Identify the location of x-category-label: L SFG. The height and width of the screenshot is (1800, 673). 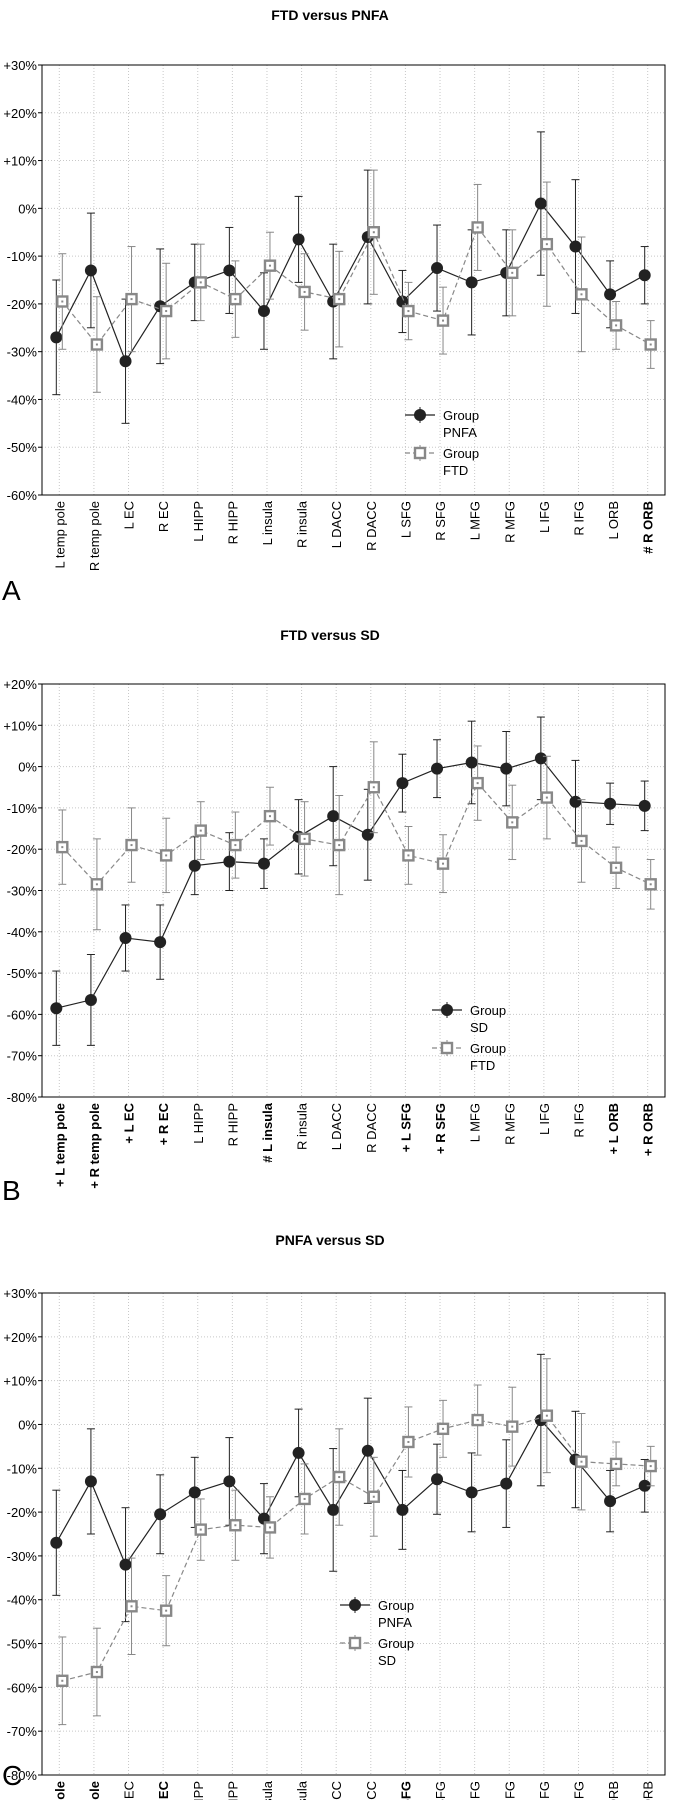
(405, 519).